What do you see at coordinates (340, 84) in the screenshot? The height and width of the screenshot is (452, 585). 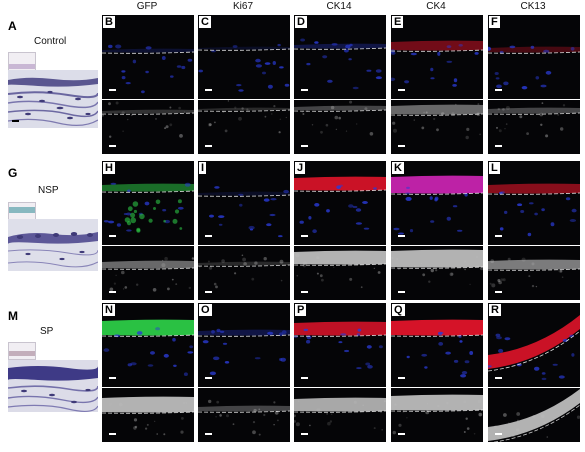 I see `fluorescence-panel-d: D` at bounding box center [340, 84].